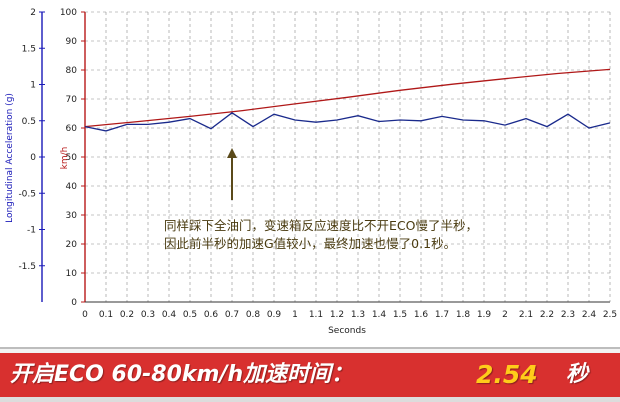 The height and width of the screenshot is (402, 620). Describe the element at coordinates (211, 315) in the screenshot. I see `x-tick-label: 0.6` at that location.